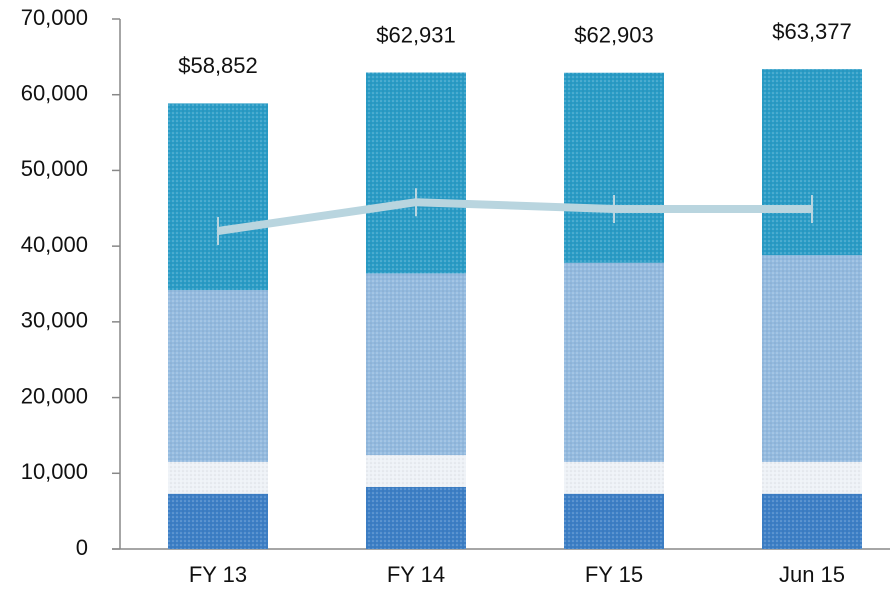 The image size is (894, 596). What do you see at coordinates (514, 216) in the screenshot?
I see `line-series` at bounding box center [514, 216].